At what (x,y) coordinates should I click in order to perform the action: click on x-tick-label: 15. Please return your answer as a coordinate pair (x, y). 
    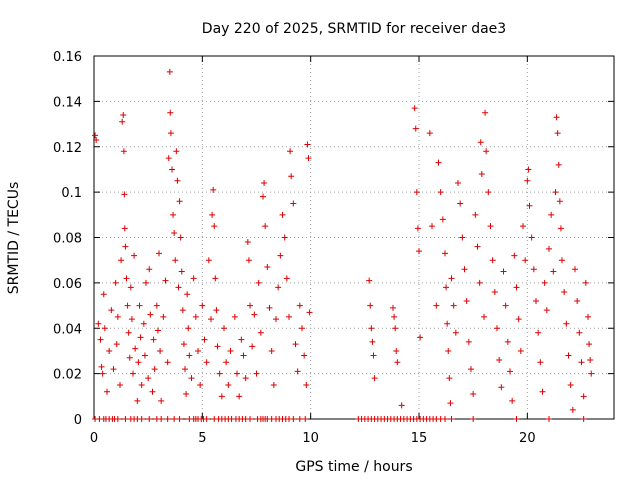
    Looking at the image, I should click on (419, 438).